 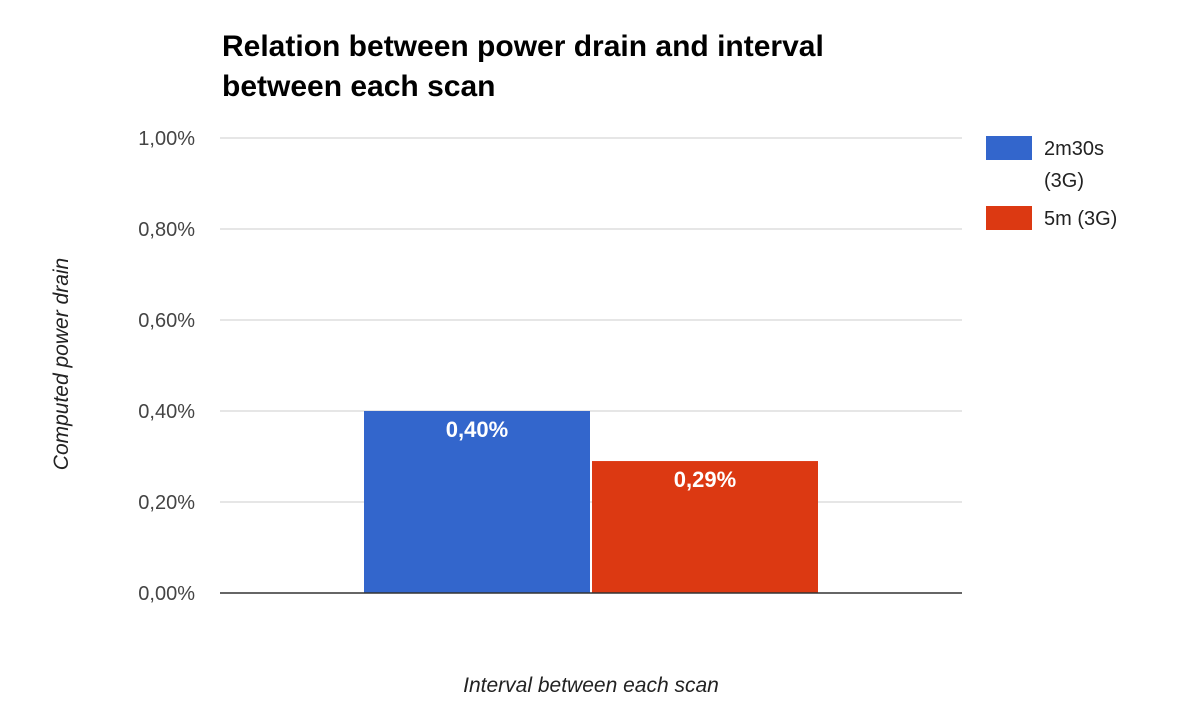 I want to click on y-tick-label: 0,80%, so click(x=166, y=230).